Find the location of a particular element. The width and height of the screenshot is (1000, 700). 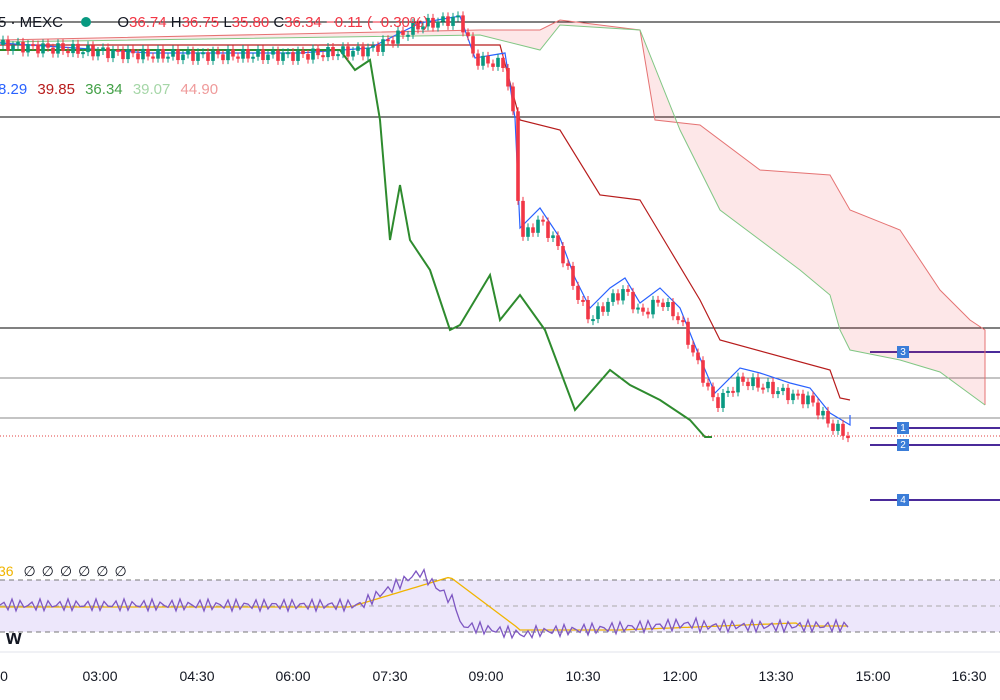

rsi-line is located at coordinates (424, 603).